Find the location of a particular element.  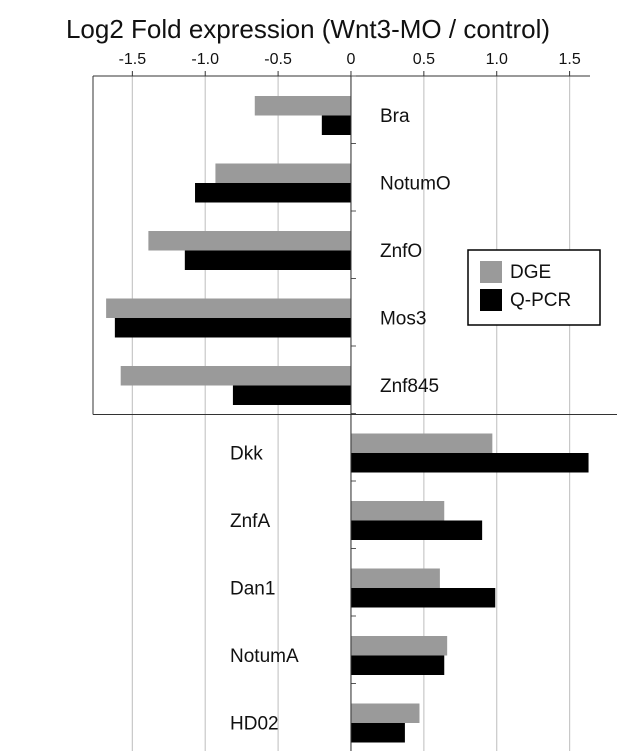

x-tick-label: 0 is located at coordinates (351, 59).